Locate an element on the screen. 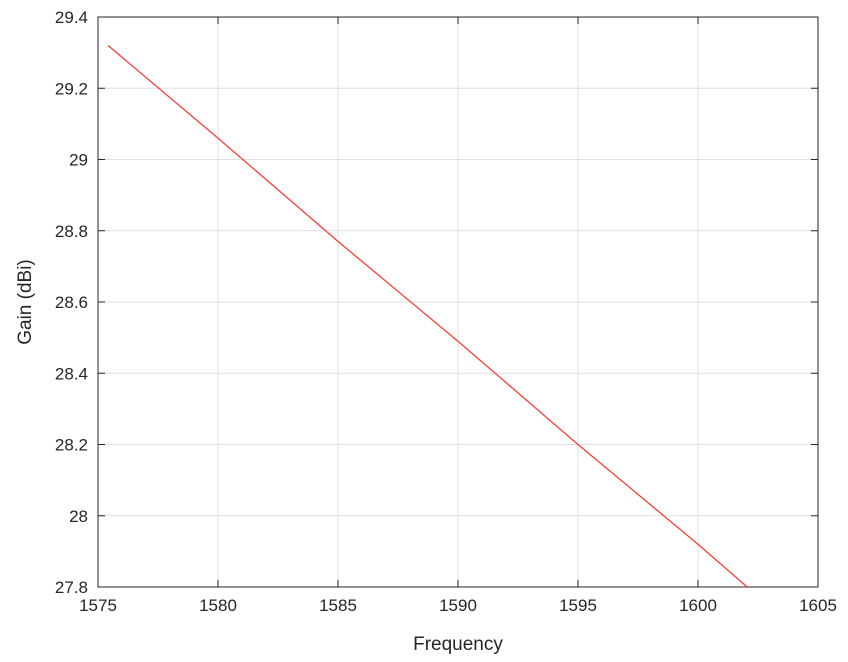 The height and width of the screenshot is (662, 848). x-tick-label: 1580 is located at coordinates (218, 605).